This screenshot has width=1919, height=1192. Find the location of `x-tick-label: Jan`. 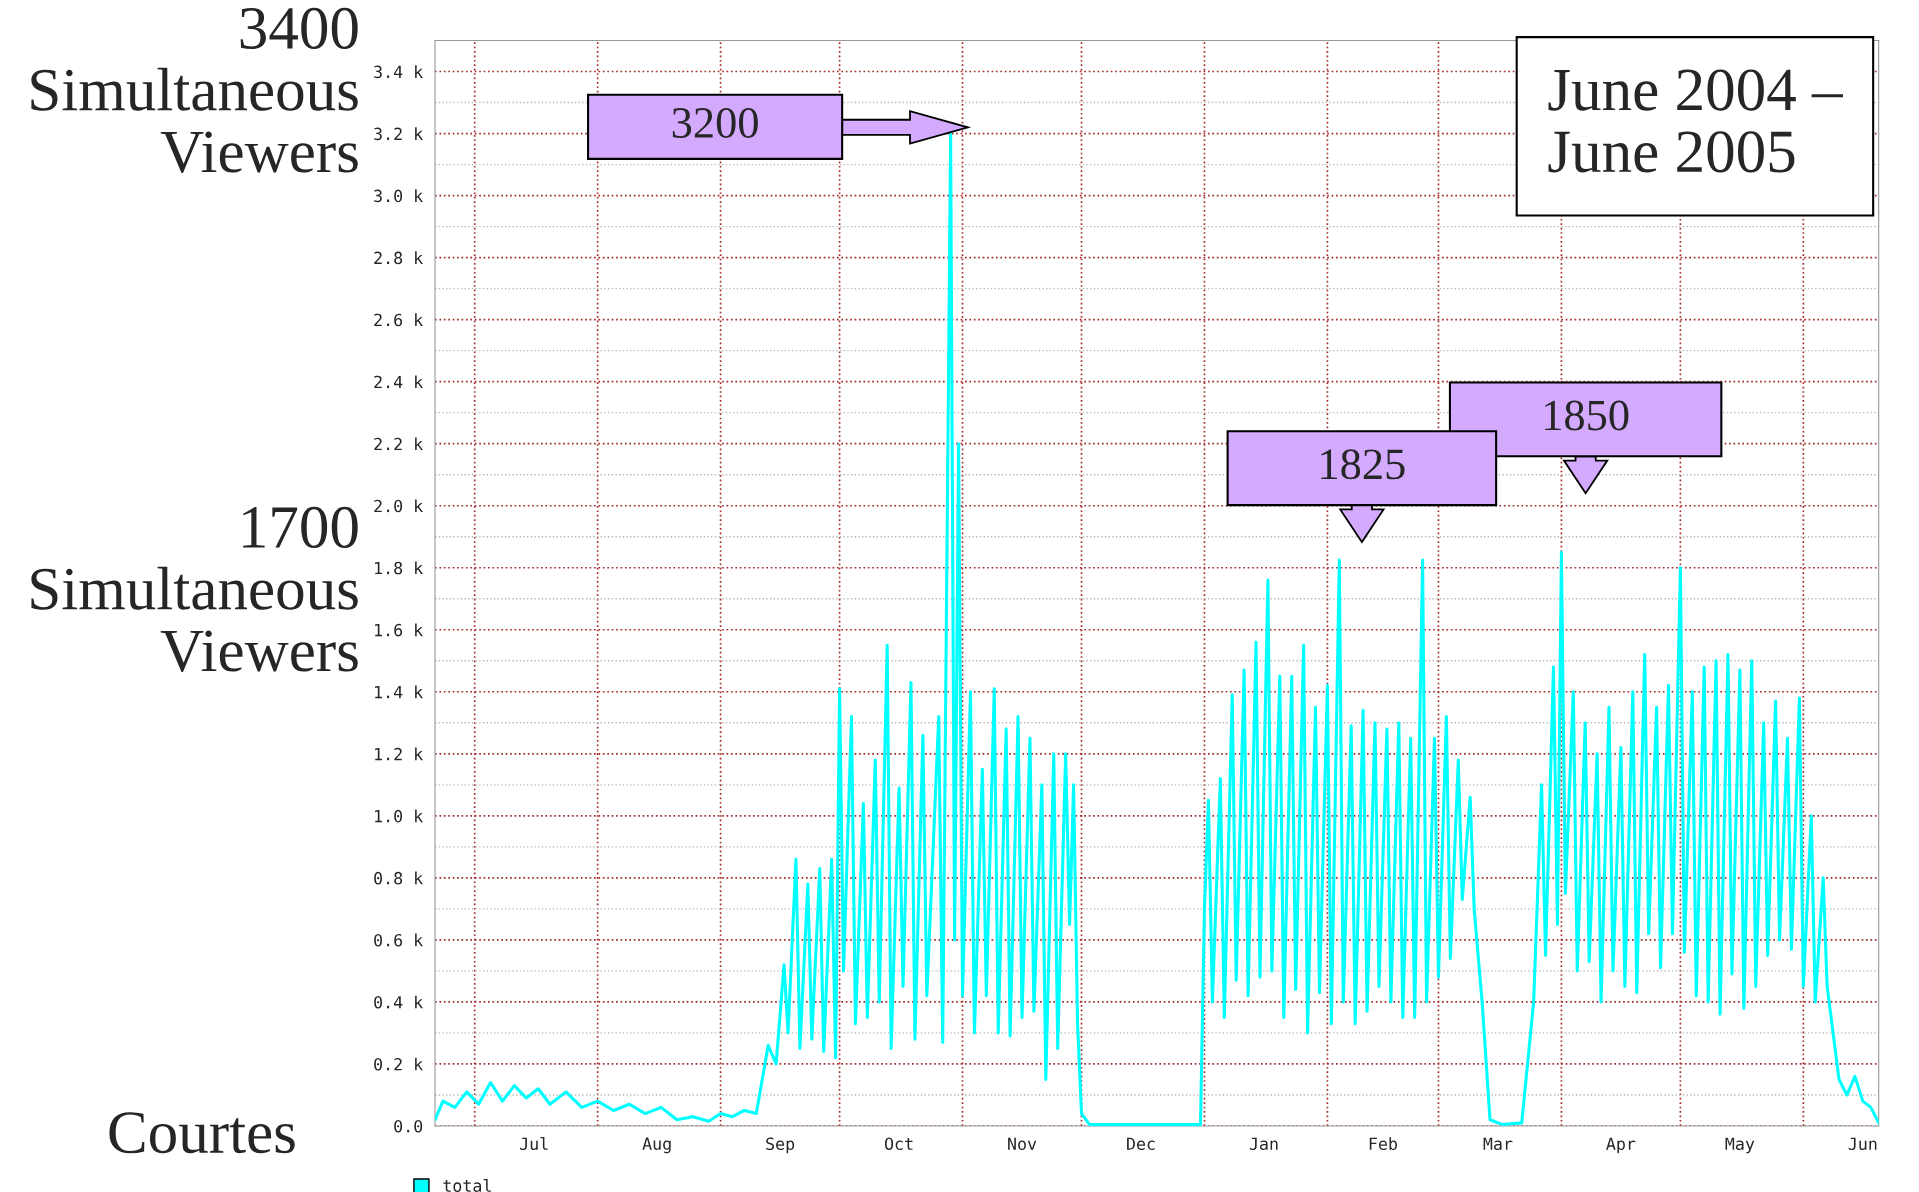

x-tick-label: Jan is located at coordinates (1263, 1144).